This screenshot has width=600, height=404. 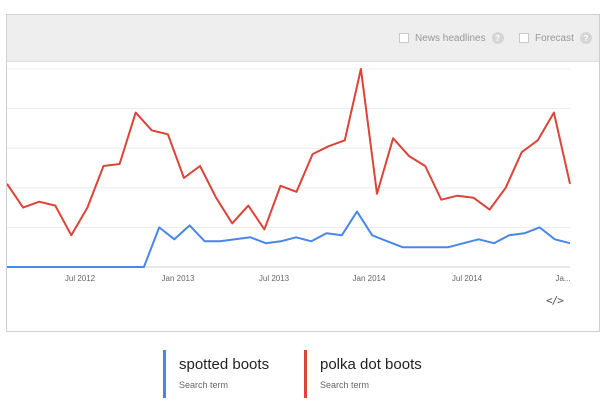 What do you see at coordinates (303, 38) in the screenshot?
I see `options-bar: News headlines ? Forecast ?` at bounding box center [303, 38].